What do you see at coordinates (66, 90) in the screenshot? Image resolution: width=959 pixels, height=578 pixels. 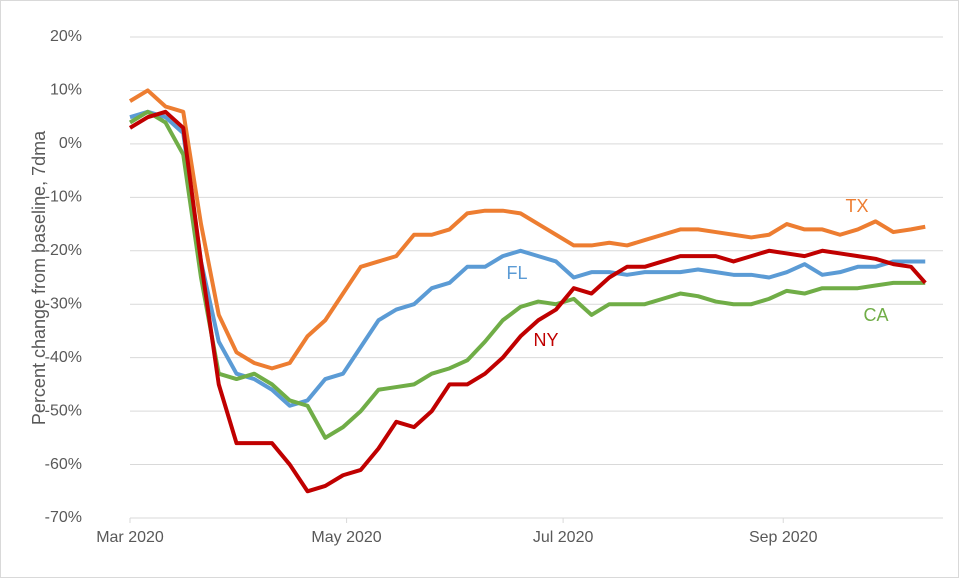 I see `y-tick-label: 10%` at bounding box center [66, 90].